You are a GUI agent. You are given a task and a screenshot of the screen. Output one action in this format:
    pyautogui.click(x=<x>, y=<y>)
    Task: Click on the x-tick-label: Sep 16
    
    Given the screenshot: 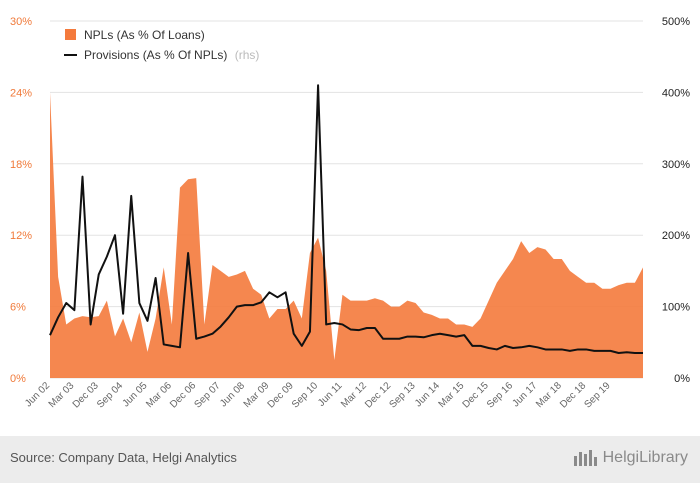 What is the action you would take?
    pyautogui.click(x=500, y=395)
    